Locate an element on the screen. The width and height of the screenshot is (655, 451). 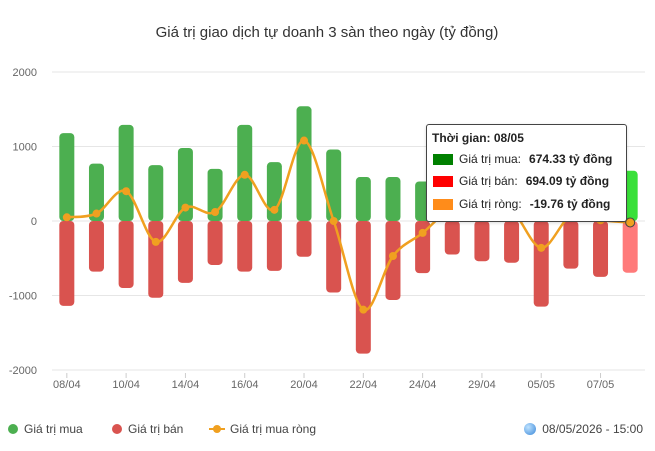
y-tick-label: 1000 is located at coordinates (25, 148).